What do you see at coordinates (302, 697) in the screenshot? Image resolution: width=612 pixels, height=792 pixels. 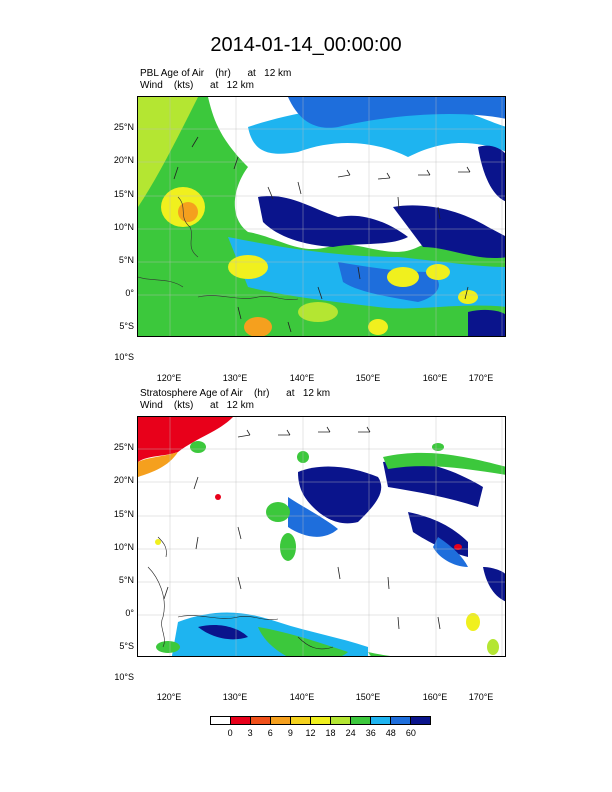 I see `panel2-lon-label: 140°E` at bounding box center [302, 697].